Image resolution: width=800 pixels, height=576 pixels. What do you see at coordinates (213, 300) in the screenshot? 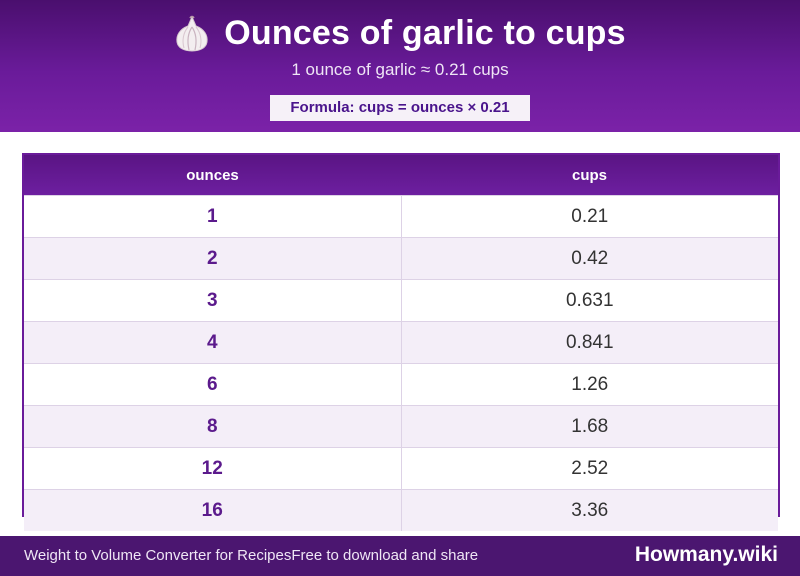
I see `ounces-cell: 3` at bounding box center [213, 300].